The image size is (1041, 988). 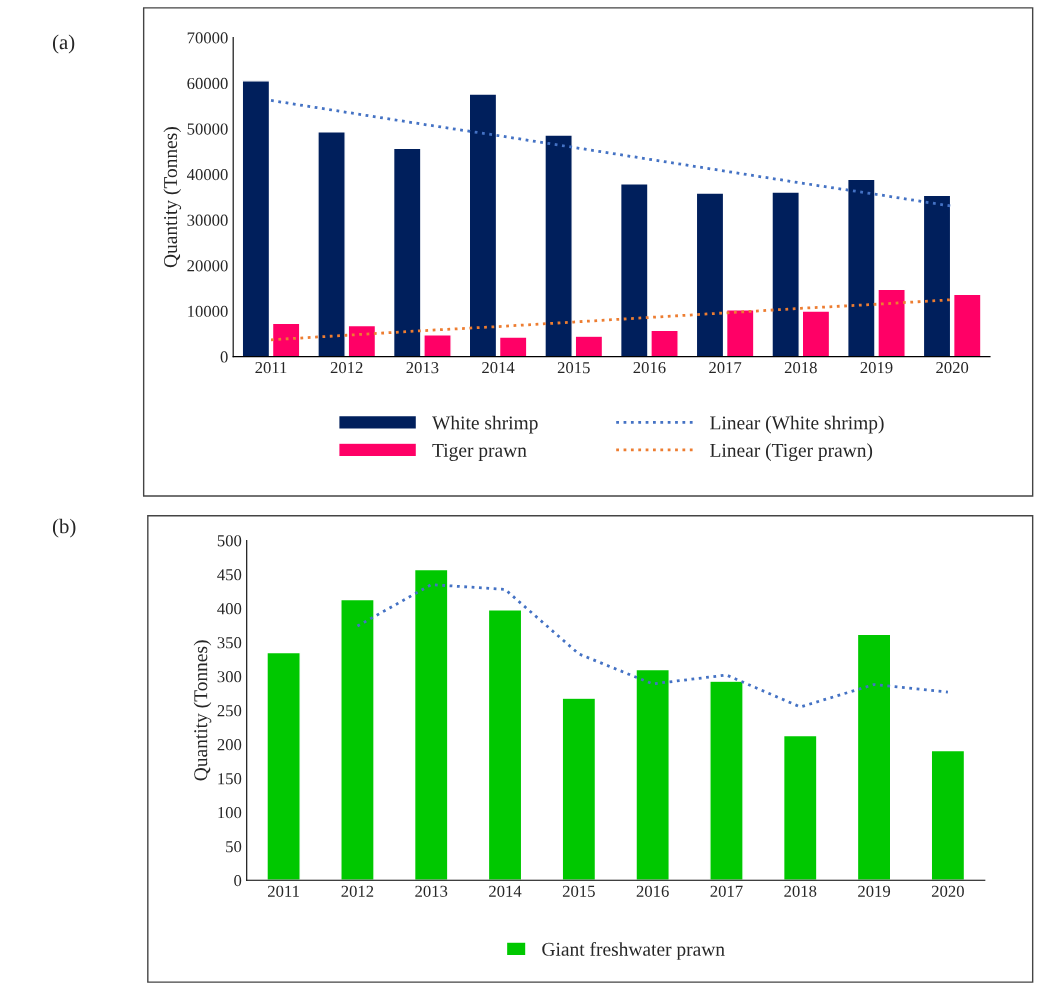 I want to click on y-tick-label: 40000, so click(x=207, y=175).